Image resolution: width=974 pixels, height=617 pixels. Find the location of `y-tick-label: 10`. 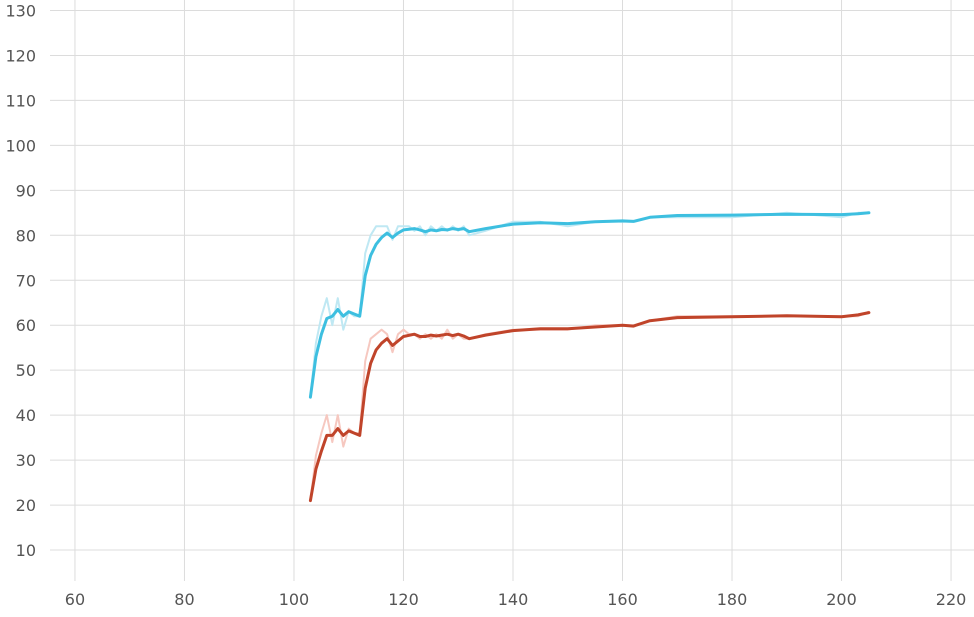

y-tick-label: 10 is located at coordinates (26, 550).